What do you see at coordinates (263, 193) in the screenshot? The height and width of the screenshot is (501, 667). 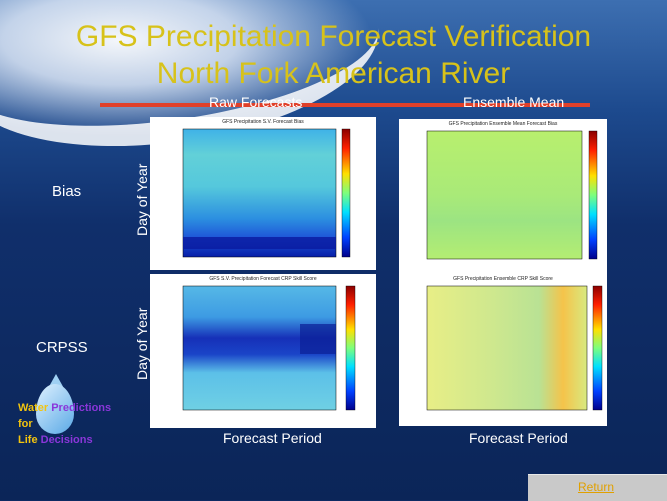 I see `plot-raw-bias: GFS Precipitation S.V. Forecast Bias` at bounding box center [263, 193].